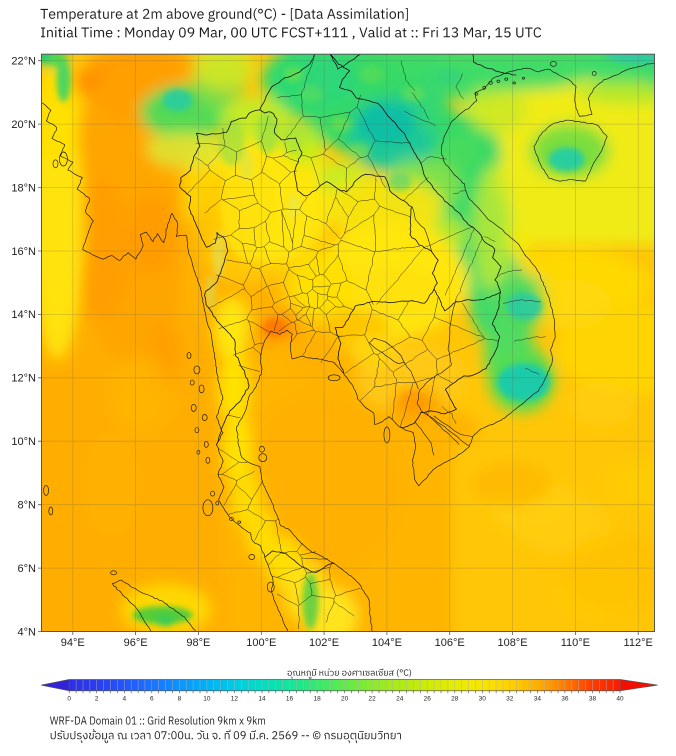  I want to click on svg-text: 8, so click(180, 698).